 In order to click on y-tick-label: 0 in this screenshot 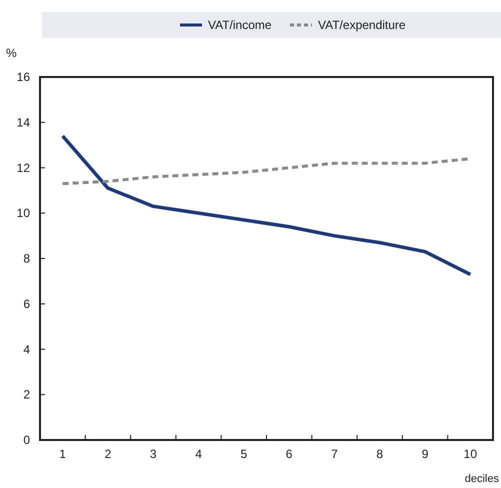, I will do `click(26, 440)`.